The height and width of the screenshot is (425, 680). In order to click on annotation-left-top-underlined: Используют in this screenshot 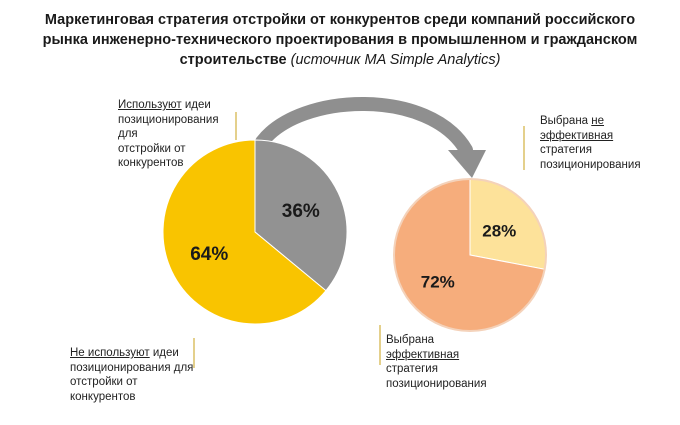, I will do `click(150, 105)`.